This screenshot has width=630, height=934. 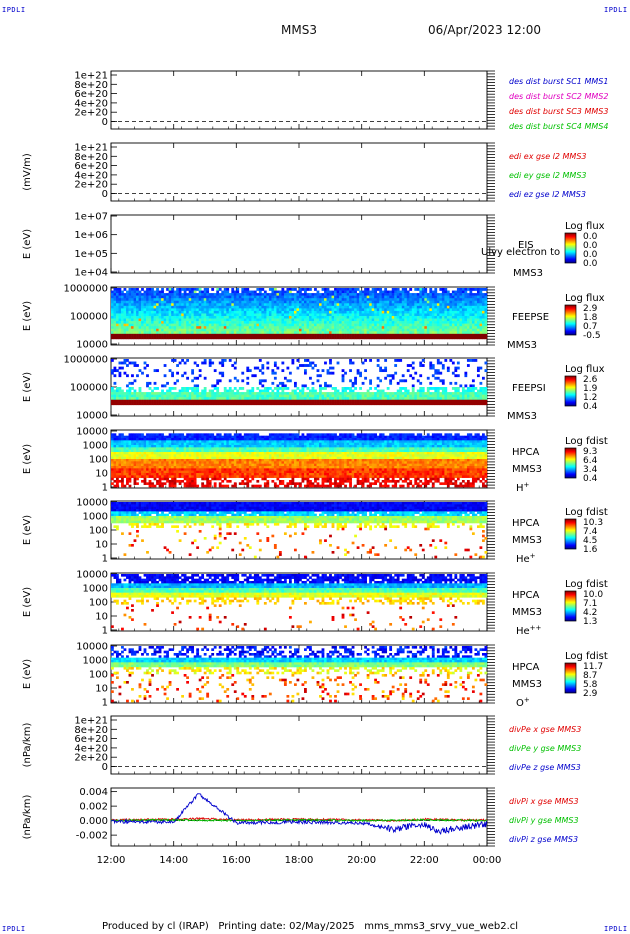 What do you see at coordinates (91, 175) in the screenshot?
I see `y-tick-label: 4e+20` at bounding box center [91, 175].